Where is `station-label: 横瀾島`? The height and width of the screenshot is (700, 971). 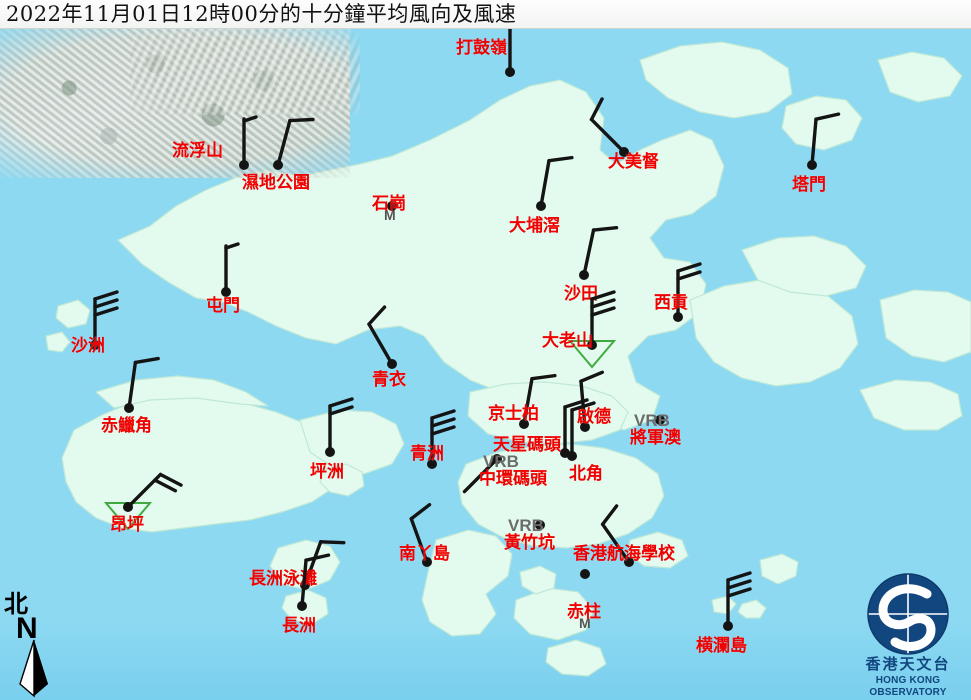
station-label: 横瀾島 is located at coordinates (721, 646).